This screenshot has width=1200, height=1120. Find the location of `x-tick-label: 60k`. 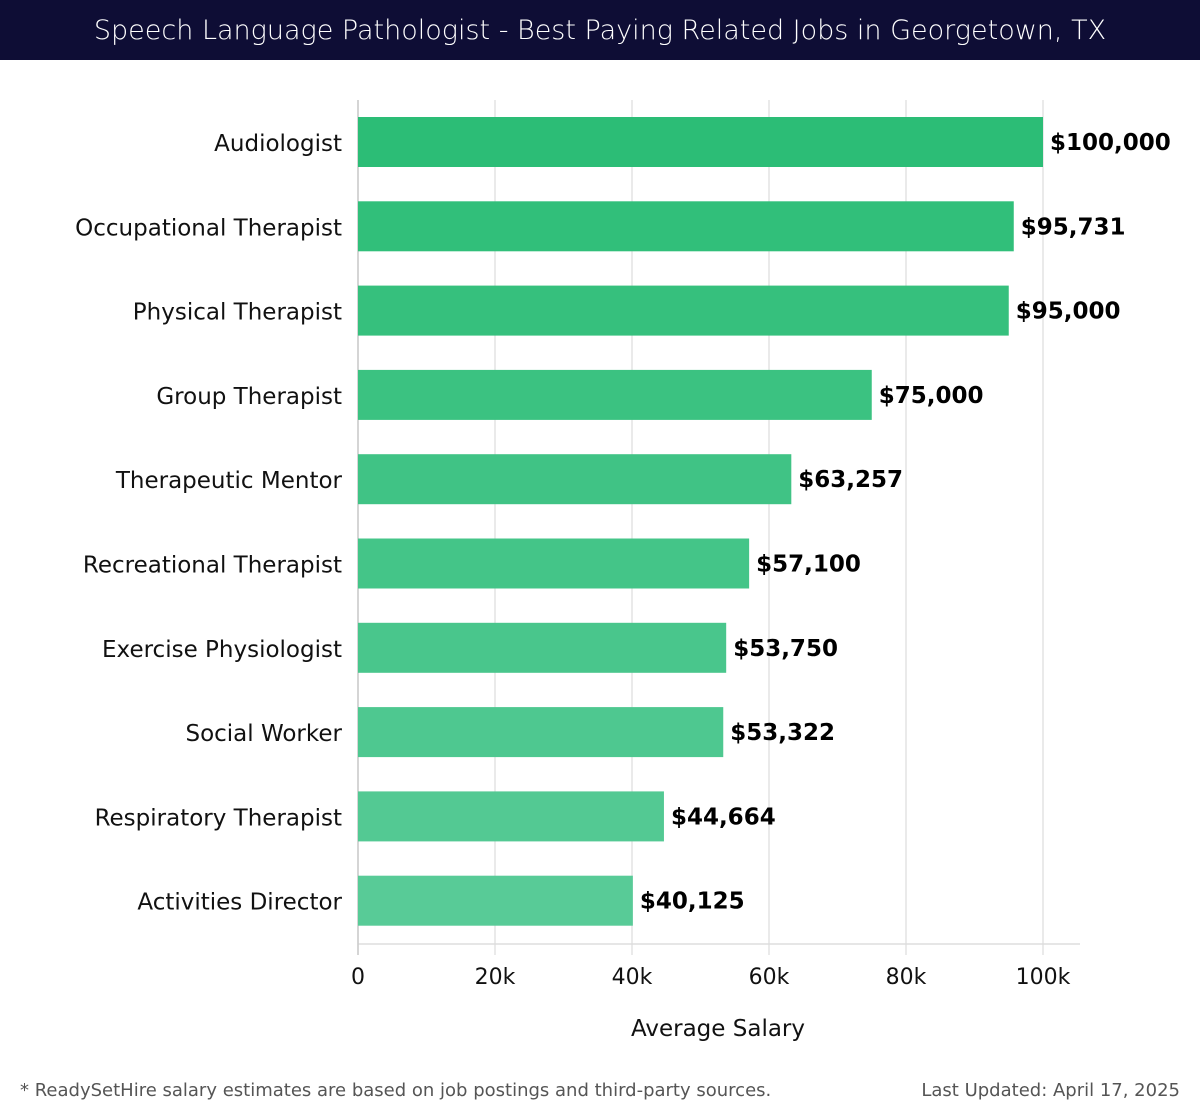

x-tick-label: 60k is located at coordinates (769, 977).